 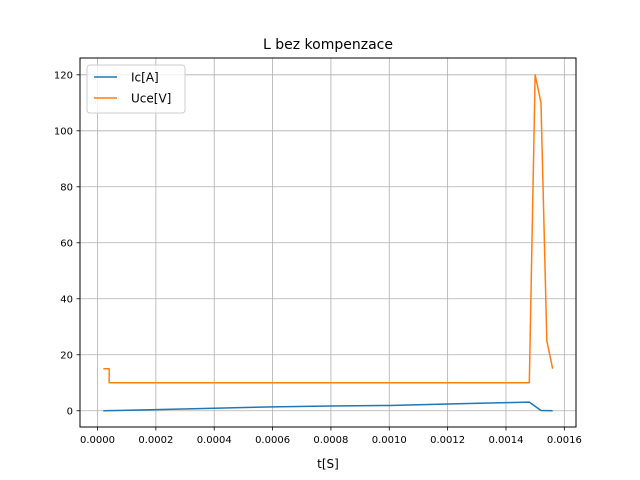 What do you see at coordinates (272, 440) in the screenshot?
I see `x-tick-label: 0.0006` at bounding box center [272, 440].